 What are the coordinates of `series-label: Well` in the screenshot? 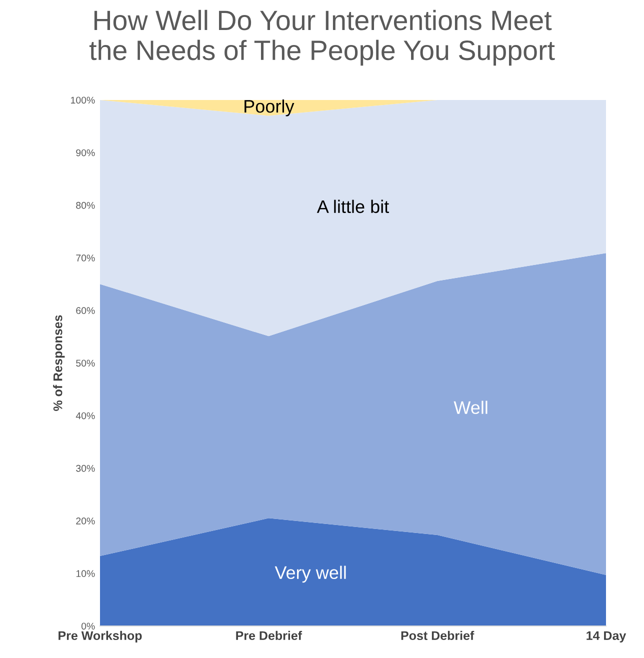 It's located at (471, 407).